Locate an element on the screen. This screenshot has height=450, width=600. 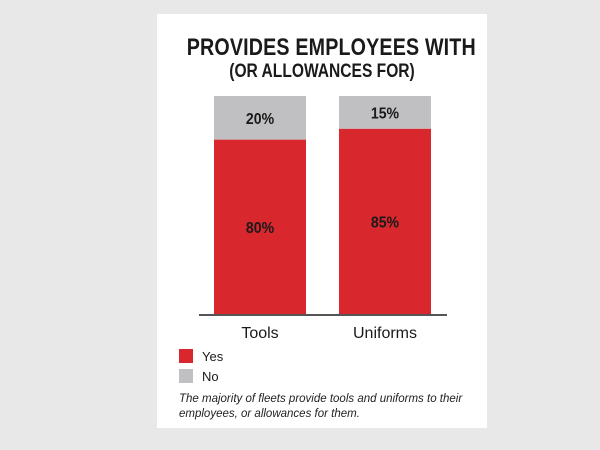
bar-tools-no is located at coordinates (260, 118).